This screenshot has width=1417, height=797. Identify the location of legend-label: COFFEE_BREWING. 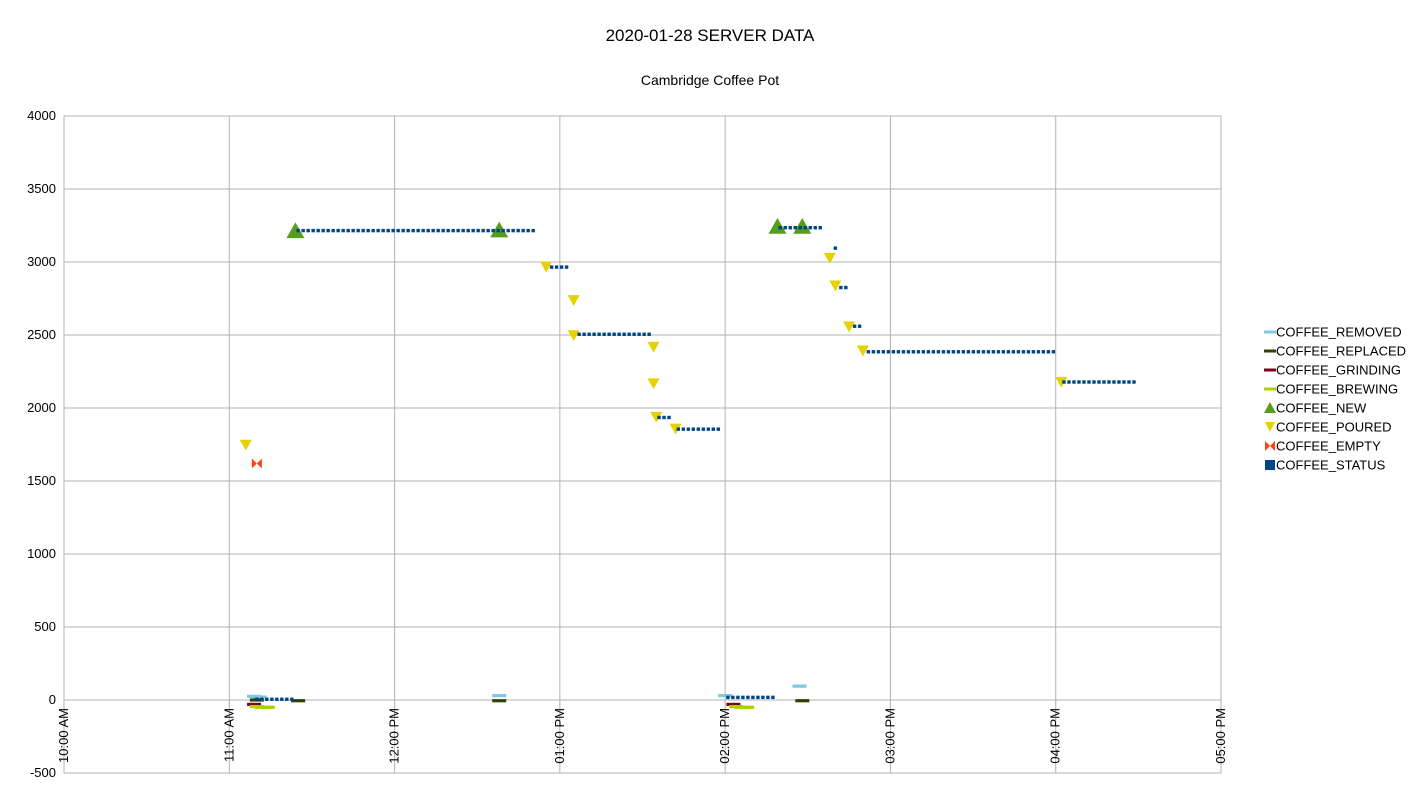
(1337, 389).